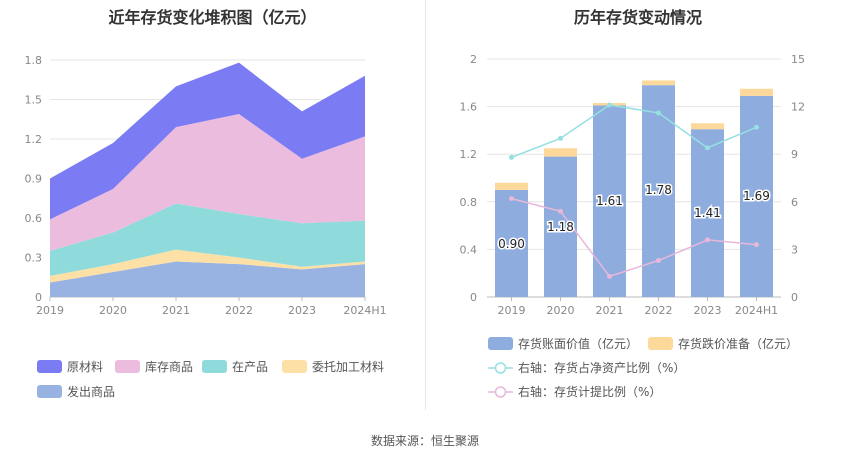 The image size is (850, 459). Describe the element at coordinates (560, 227) in the screenshot. I see `bar-data-label: 1.18` at that location.